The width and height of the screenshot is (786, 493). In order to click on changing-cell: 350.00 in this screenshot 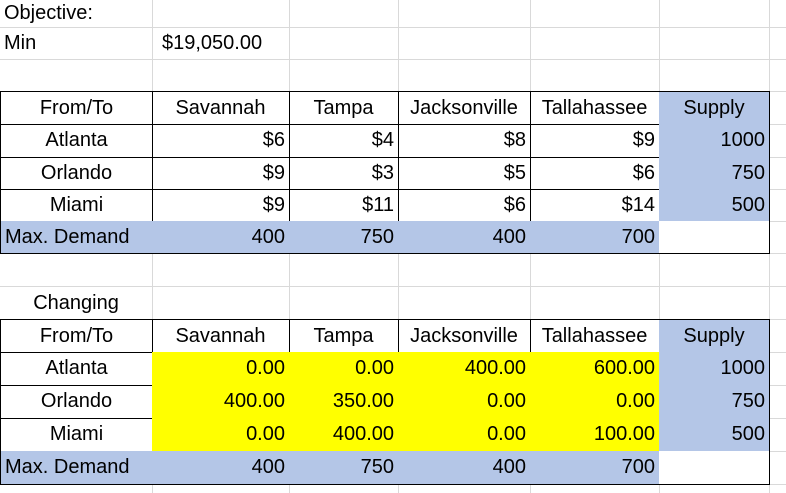, I will do `click(344, 402)`.